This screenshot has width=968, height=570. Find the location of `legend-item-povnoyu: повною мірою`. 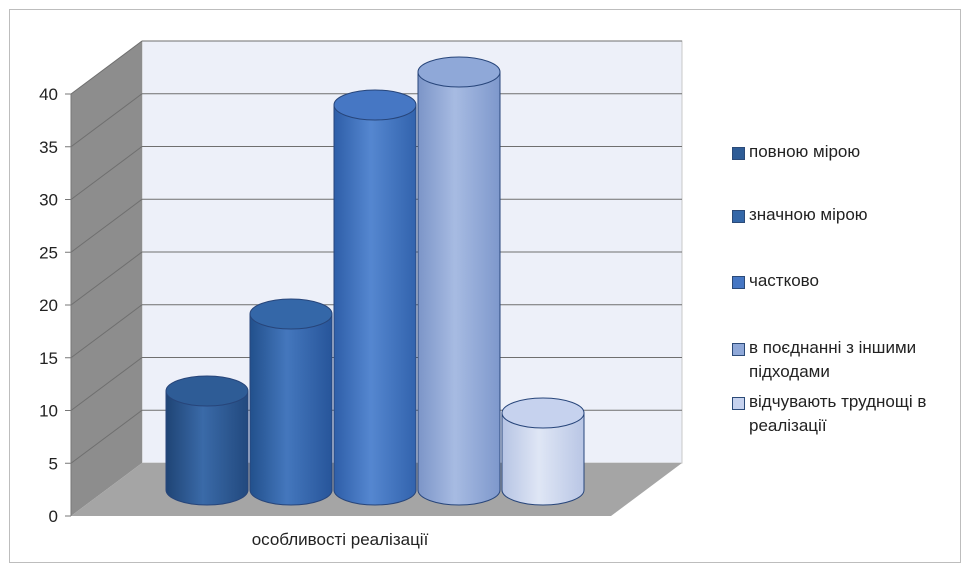

legend-item-povnoyu: повною мірою is located at coordinates (850, 152).